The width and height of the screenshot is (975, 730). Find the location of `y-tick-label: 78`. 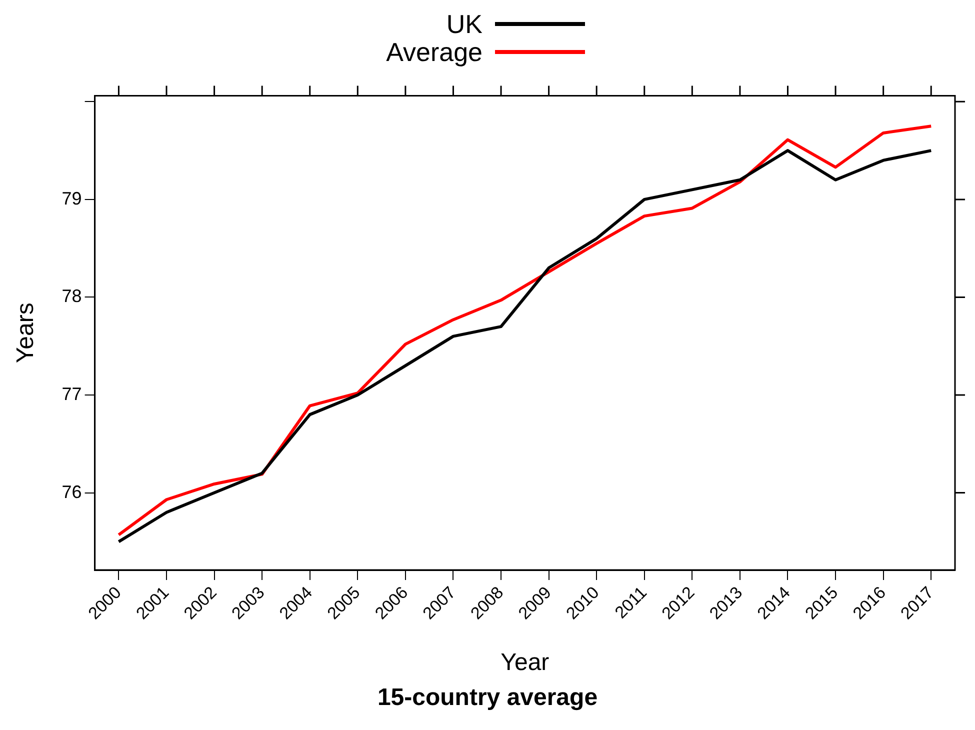

y-tick-label: 78 is located at coordinates (72, 296).